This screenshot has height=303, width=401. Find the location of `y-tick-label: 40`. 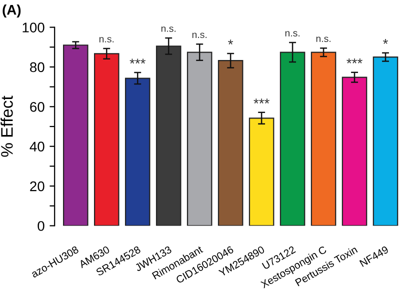

y-tick-label: 40 is located at coordinates (37, 147).